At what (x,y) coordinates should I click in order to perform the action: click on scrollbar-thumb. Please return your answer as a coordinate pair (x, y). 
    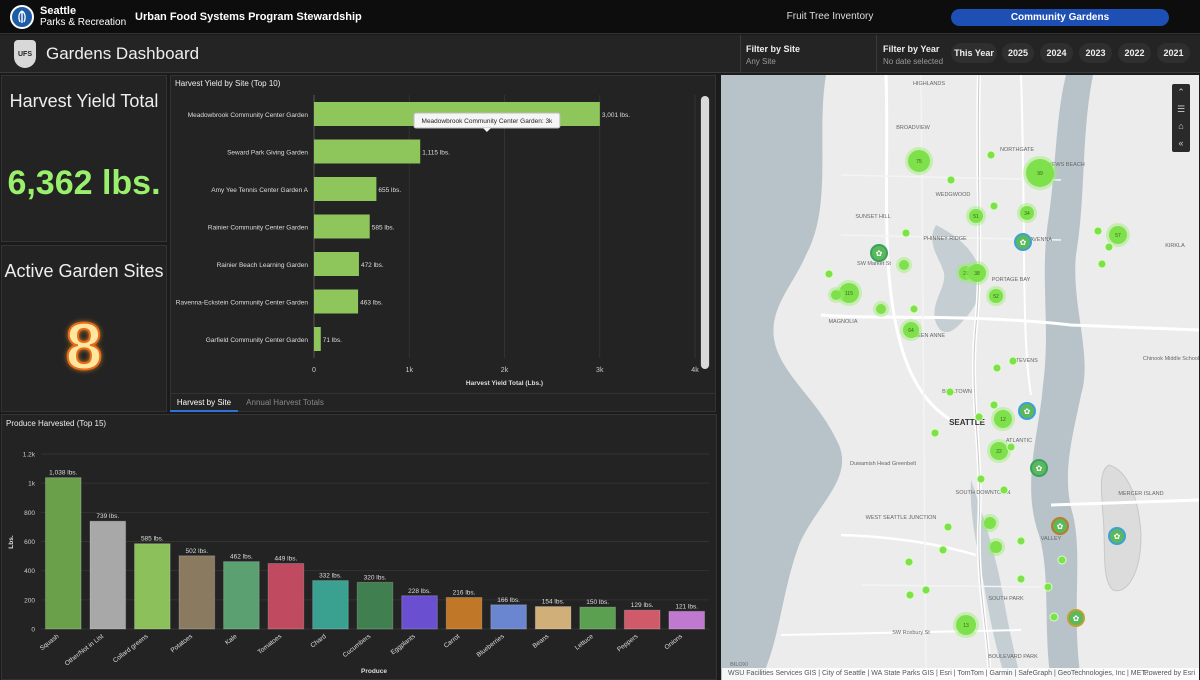
    Looking at the image, I should click on (705, 232).